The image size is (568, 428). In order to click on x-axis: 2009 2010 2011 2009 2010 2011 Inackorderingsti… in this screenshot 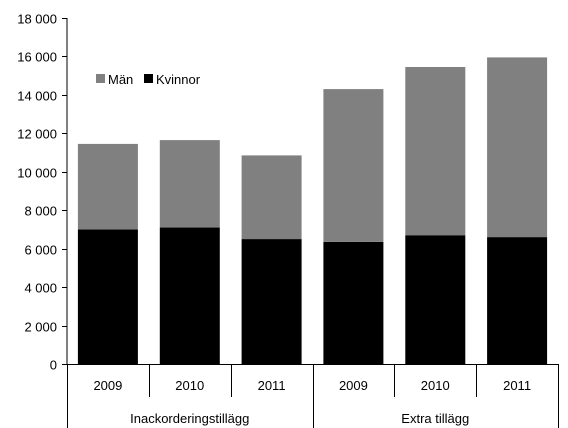, I will do `click(313, 396)`.